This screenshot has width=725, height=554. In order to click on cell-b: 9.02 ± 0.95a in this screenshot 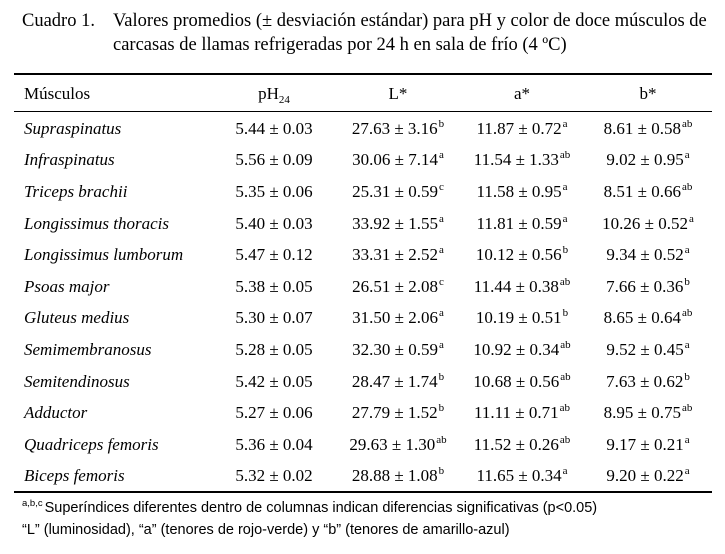, I will do `click(648, 161)`.